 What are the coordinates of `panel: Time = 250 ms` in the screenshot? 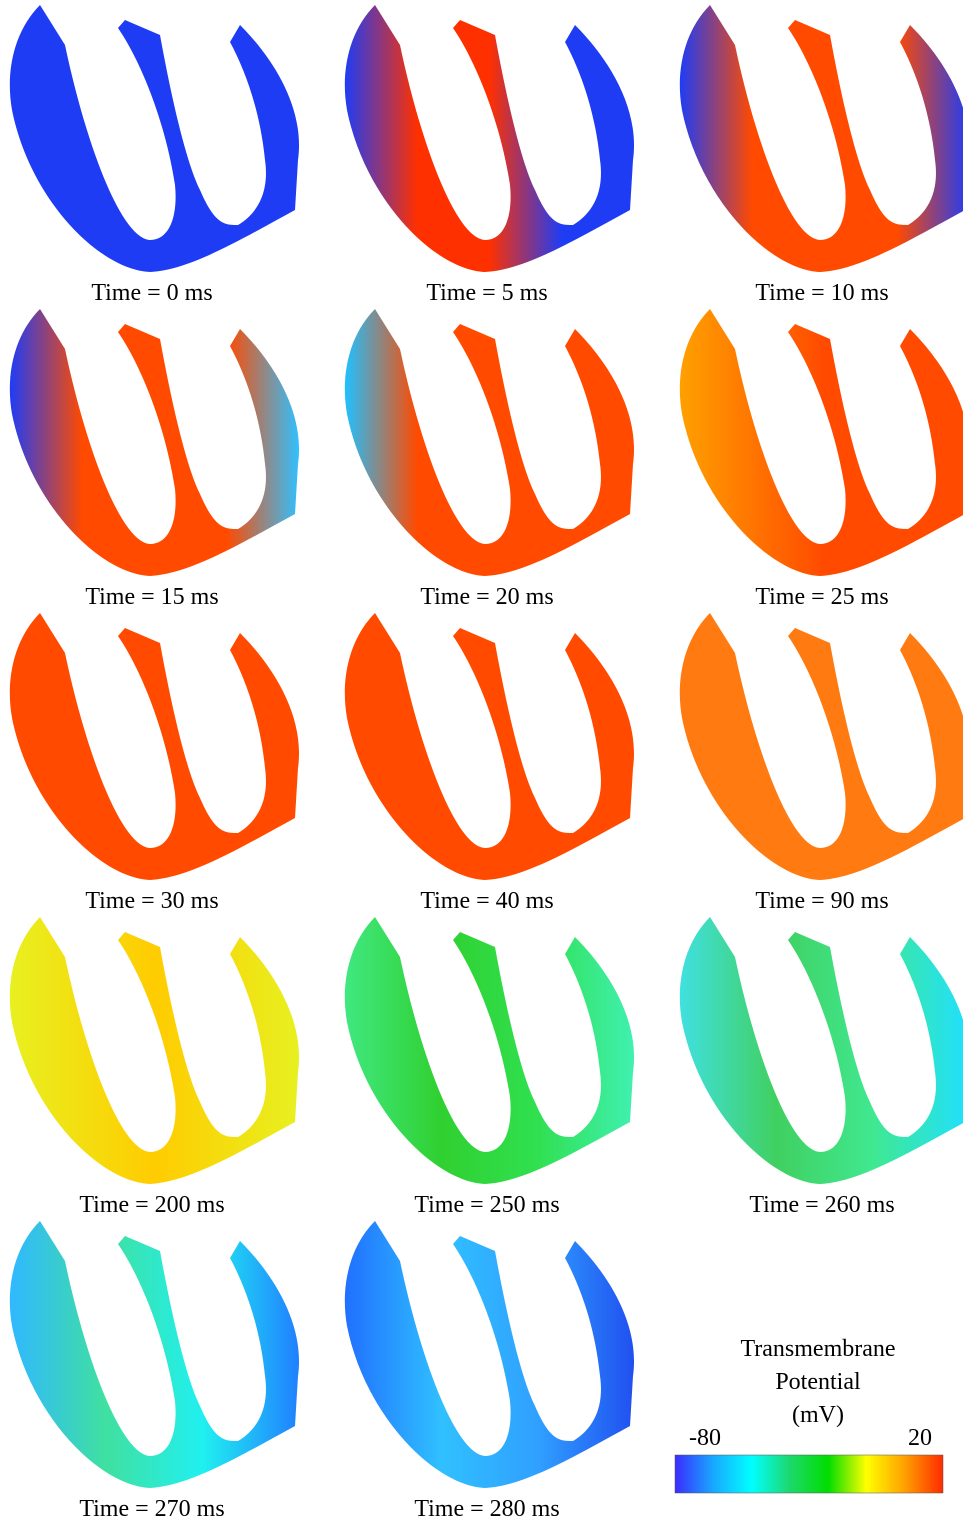 It's located at (489, 1067).